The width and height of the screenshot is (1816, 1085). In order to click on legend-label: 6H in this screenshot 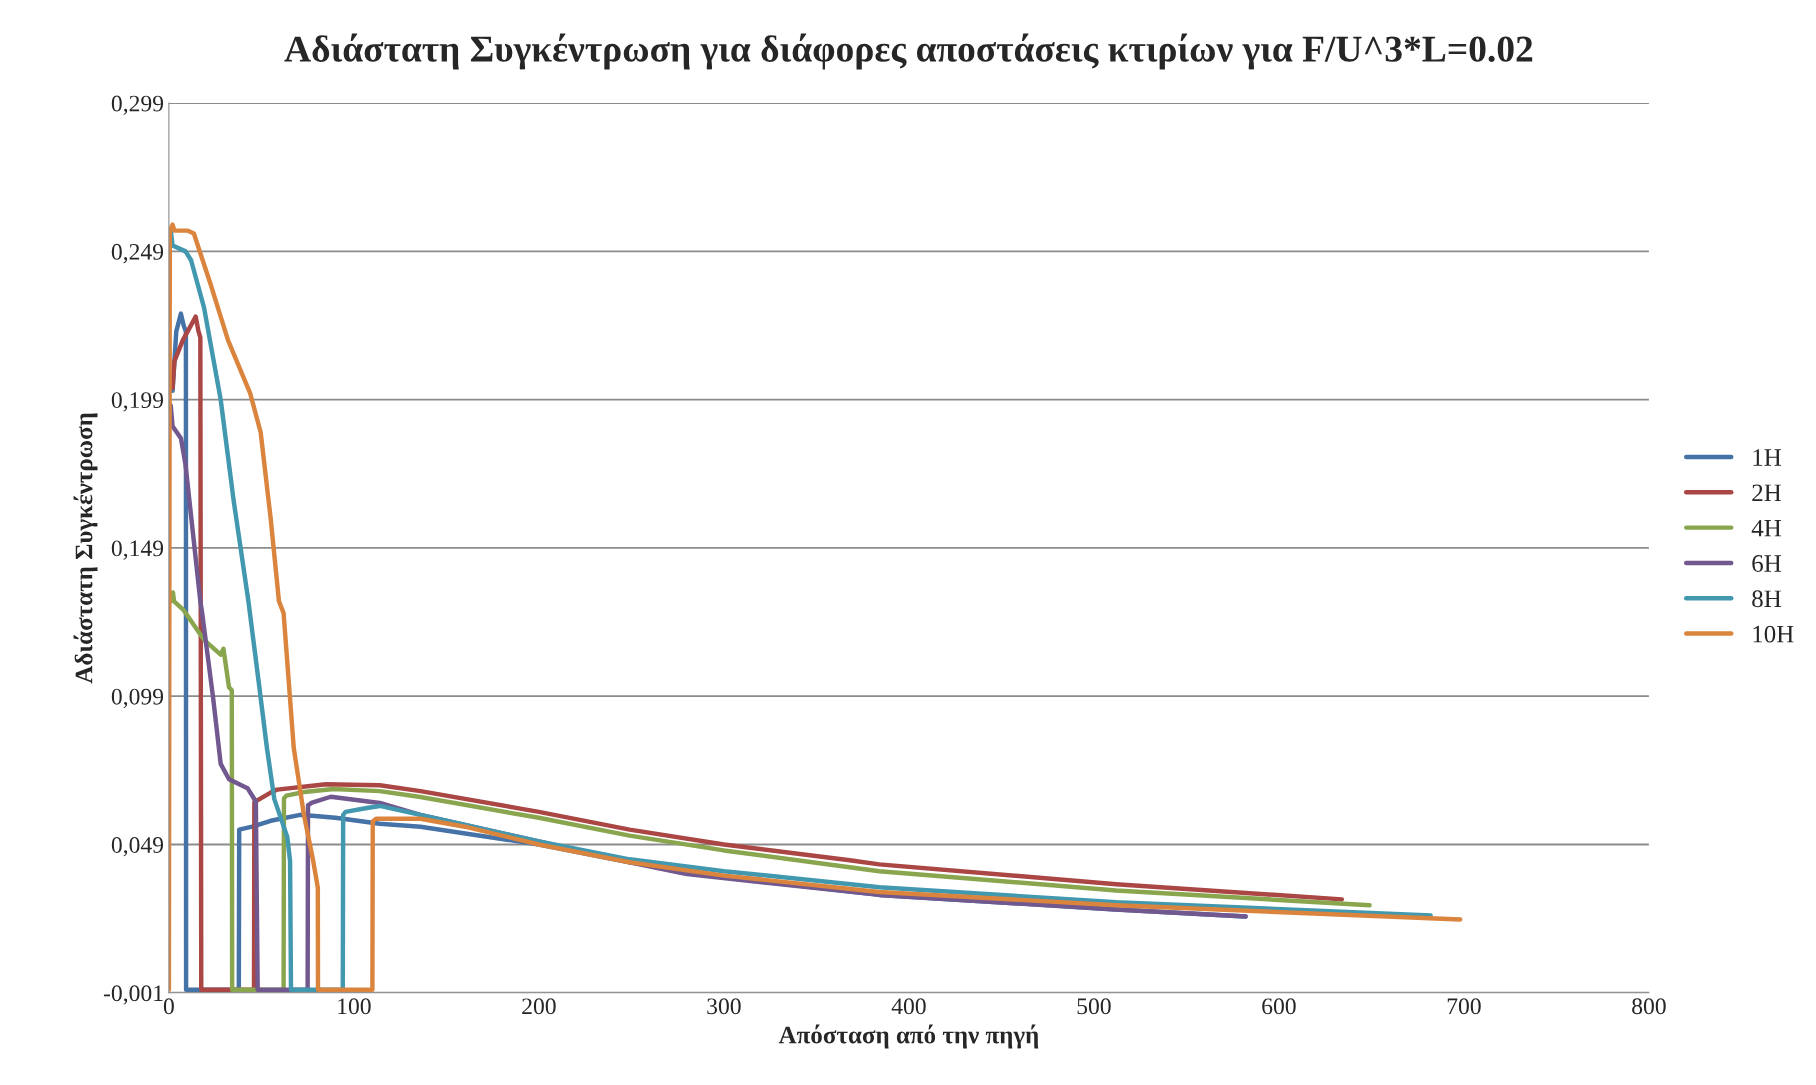, I will do `click(1767, 563)`.